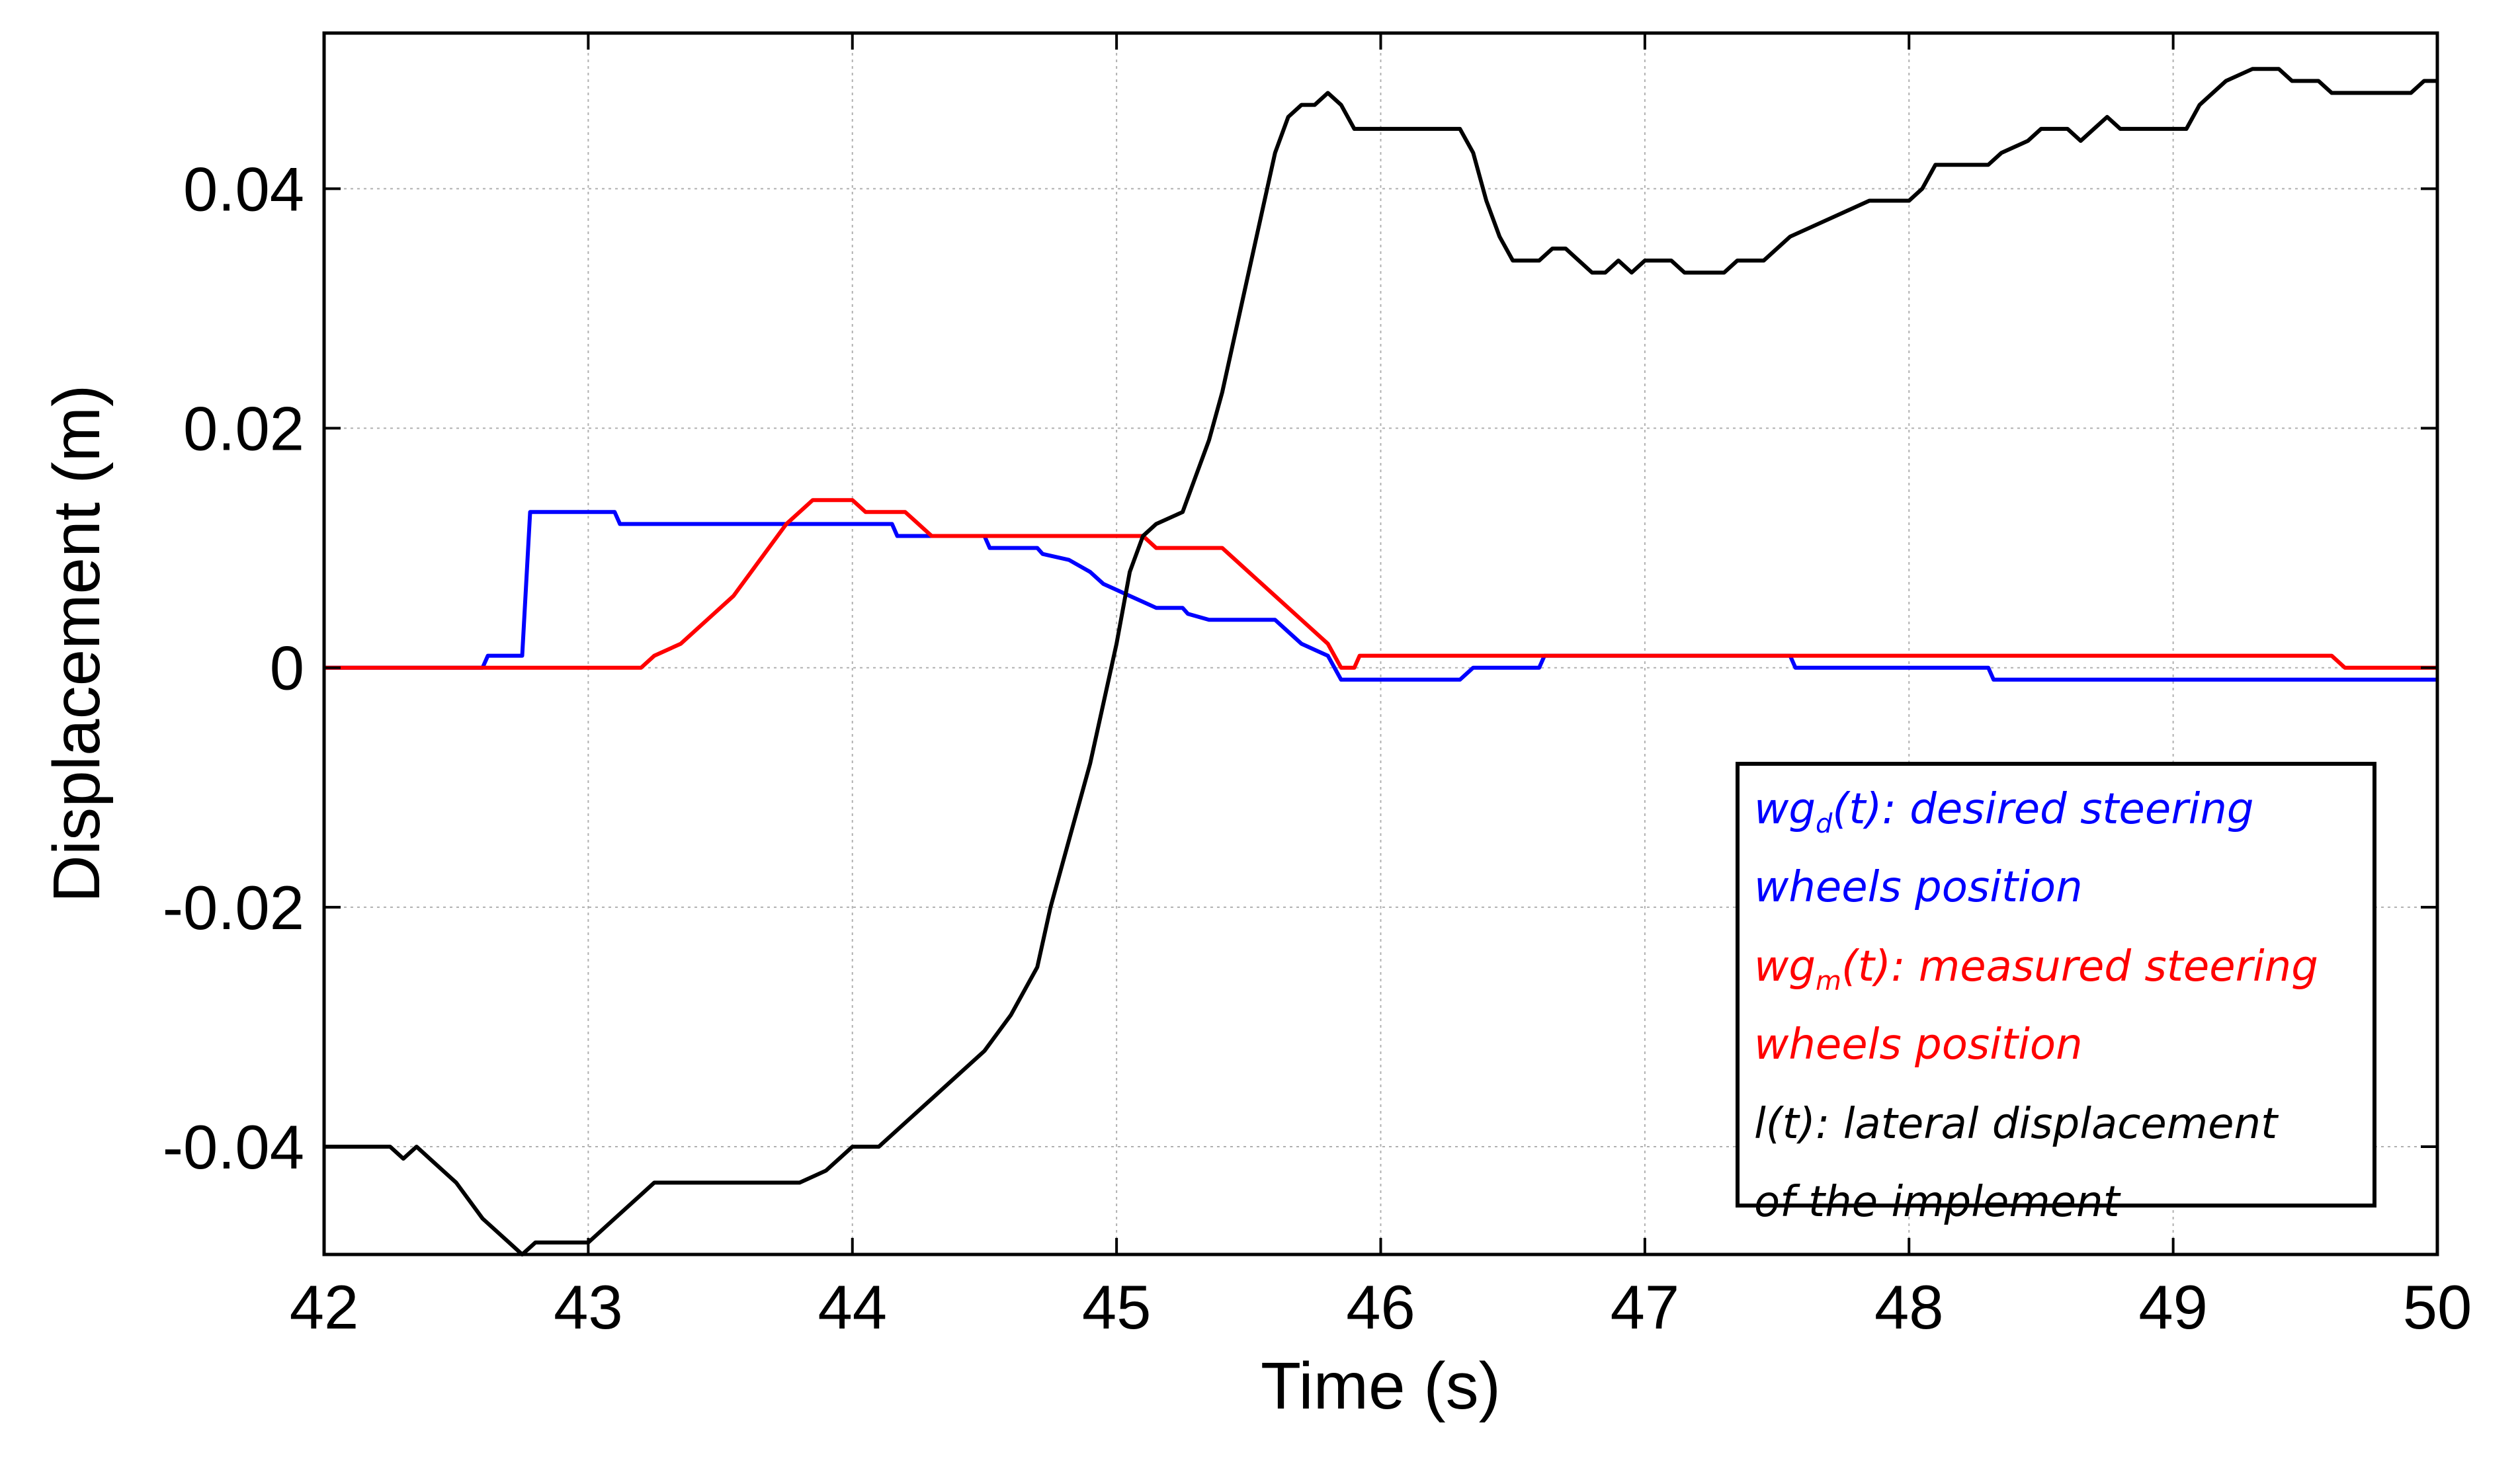 This screenshot has height=1476, width=2520. What do you see at coordinates (324, 1307) in the screenshot?
I see `x-tick-label: 42` at bounding box center [324, 1307].